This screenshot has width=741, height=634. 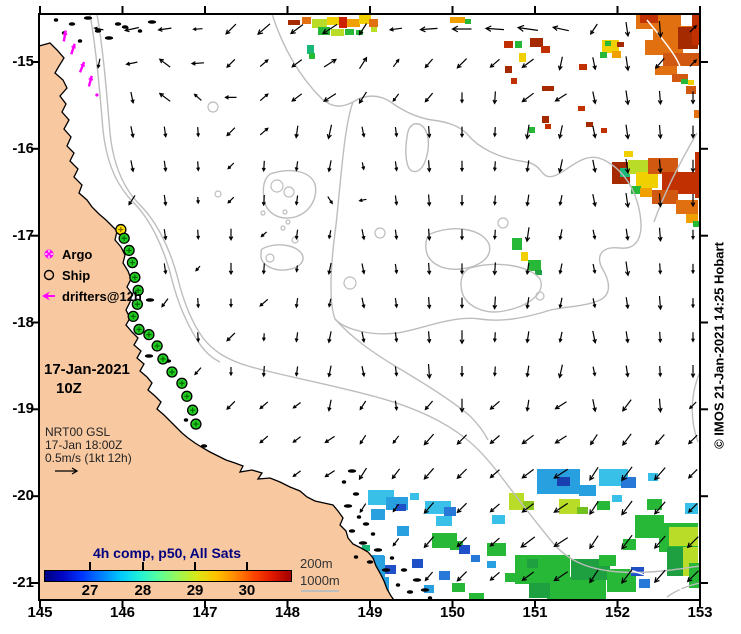 What do you see at coordinates (49, 254) in the screenshot?
I see `argo-icon` at bounding box center [49, 254].